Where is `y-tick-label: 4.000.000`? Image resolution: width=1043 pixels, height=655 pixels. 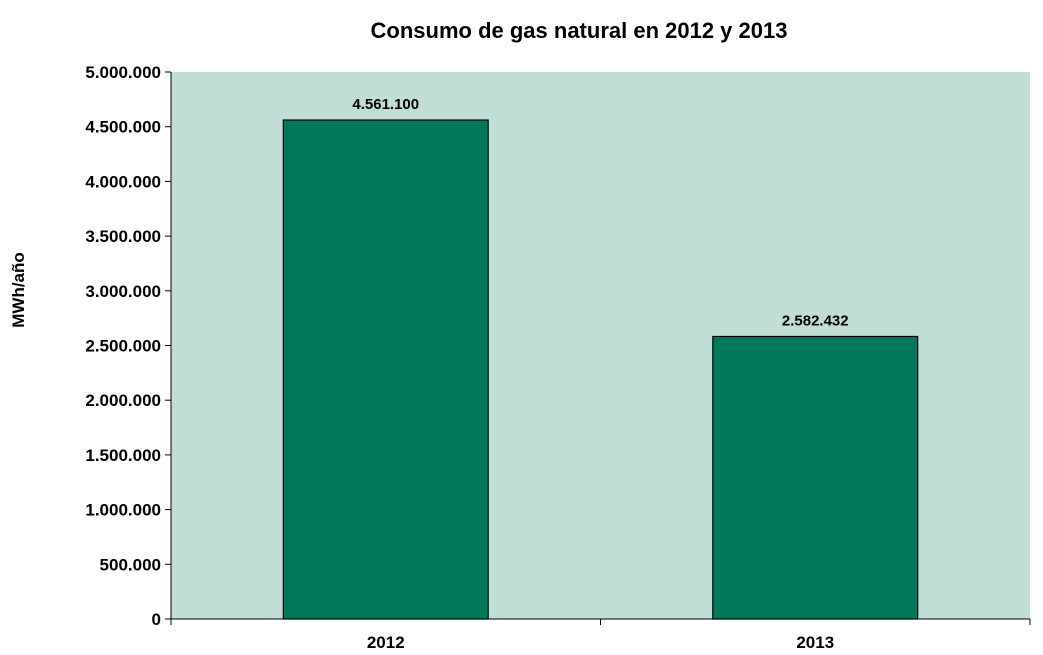
y-tick-label: 4.000.000 is located at coordinates (123, 181).